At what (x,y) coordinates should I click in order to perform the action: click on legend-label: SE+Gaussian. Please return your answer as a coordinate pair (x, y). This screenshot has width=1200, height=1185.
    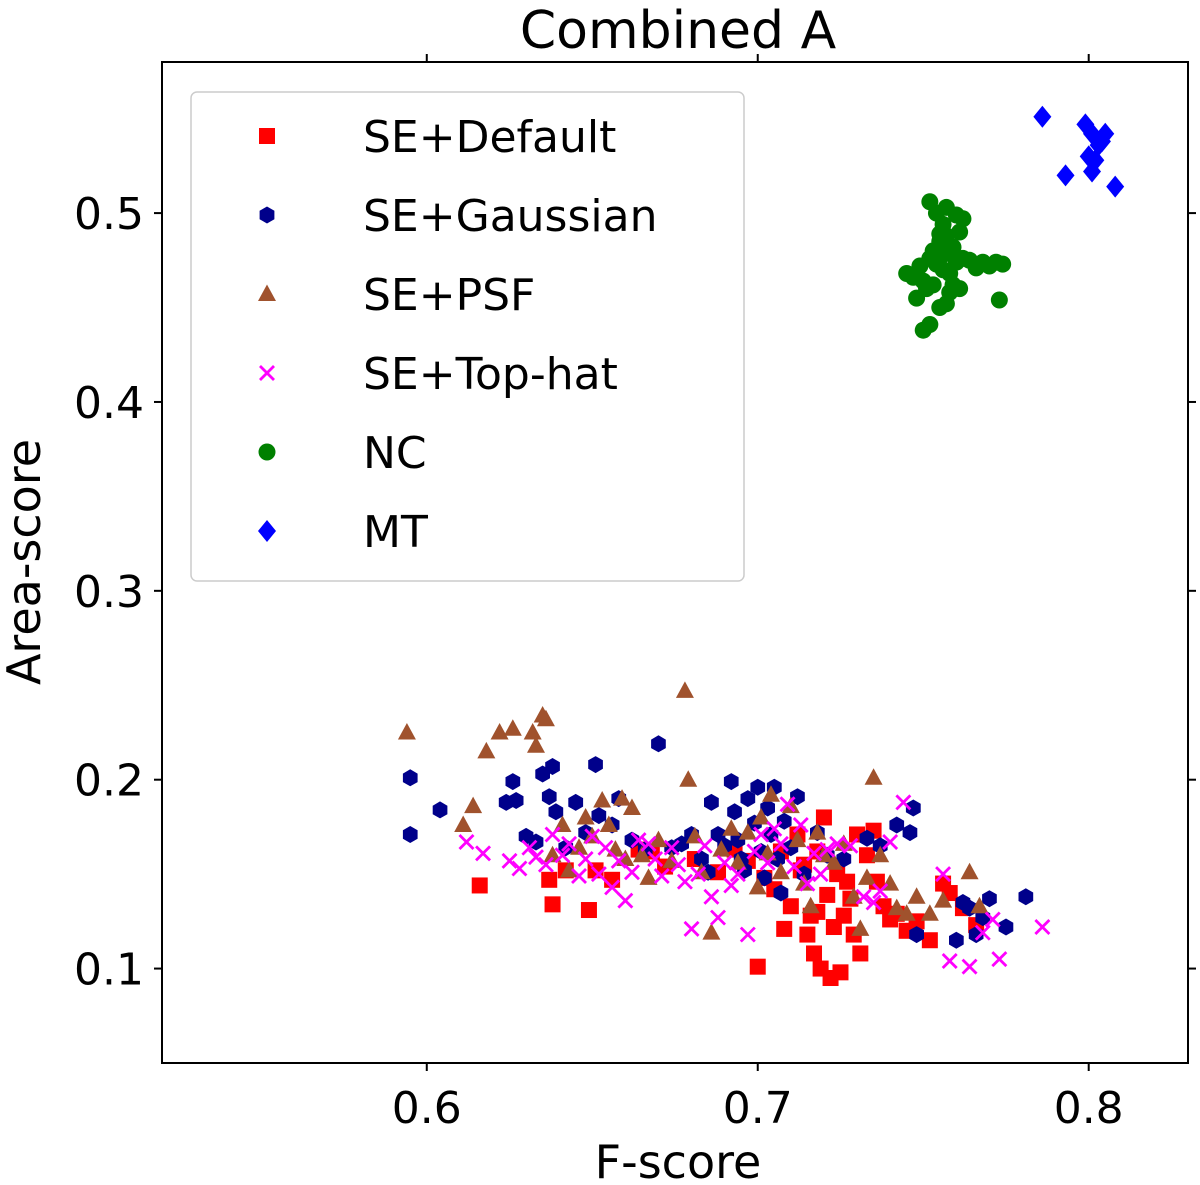
    Looking at the image, I should click on (510, 216).